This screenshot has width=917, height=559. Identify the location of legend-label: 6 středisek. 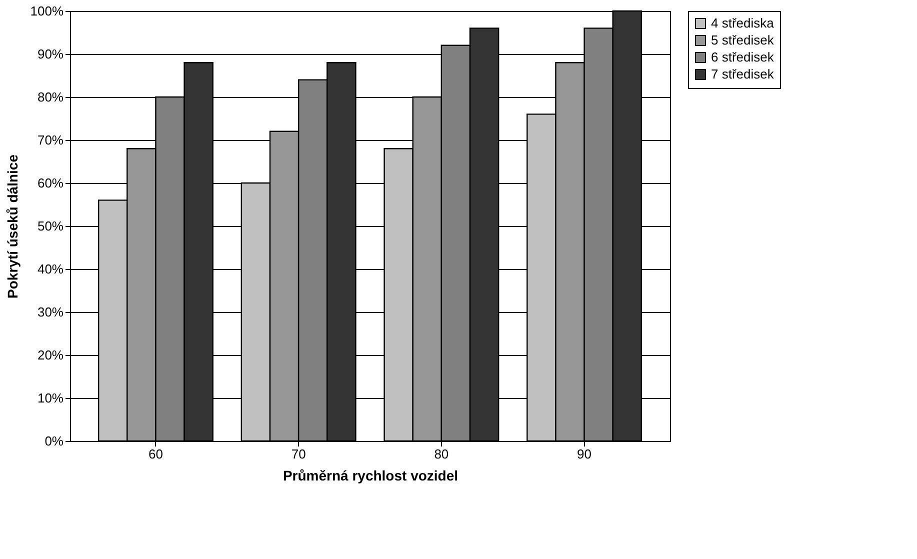
(742, 57).